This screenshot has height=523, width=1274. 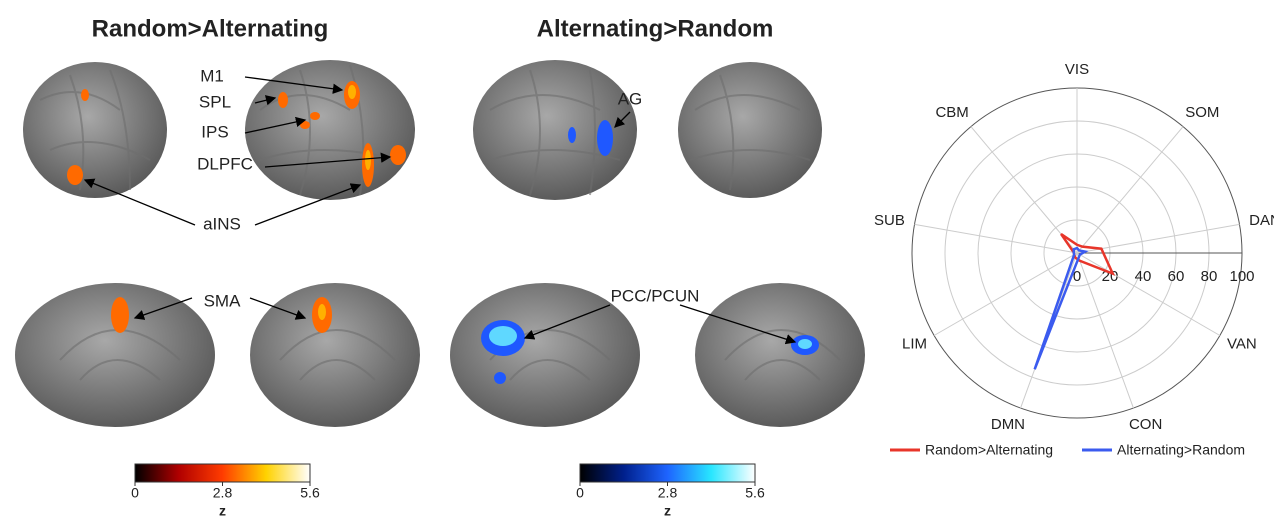 What do you see at coordinates (1261, 220) in the screenshot?
I see `category-label: DAN` at bounding box center [1261, 220].